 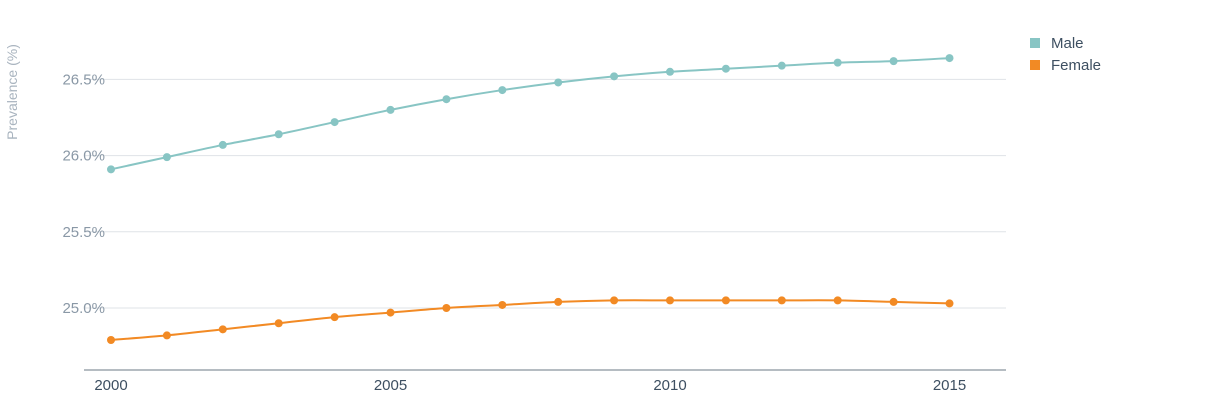 I want to click on legend: Male Female, so click(x=1065, y=54).